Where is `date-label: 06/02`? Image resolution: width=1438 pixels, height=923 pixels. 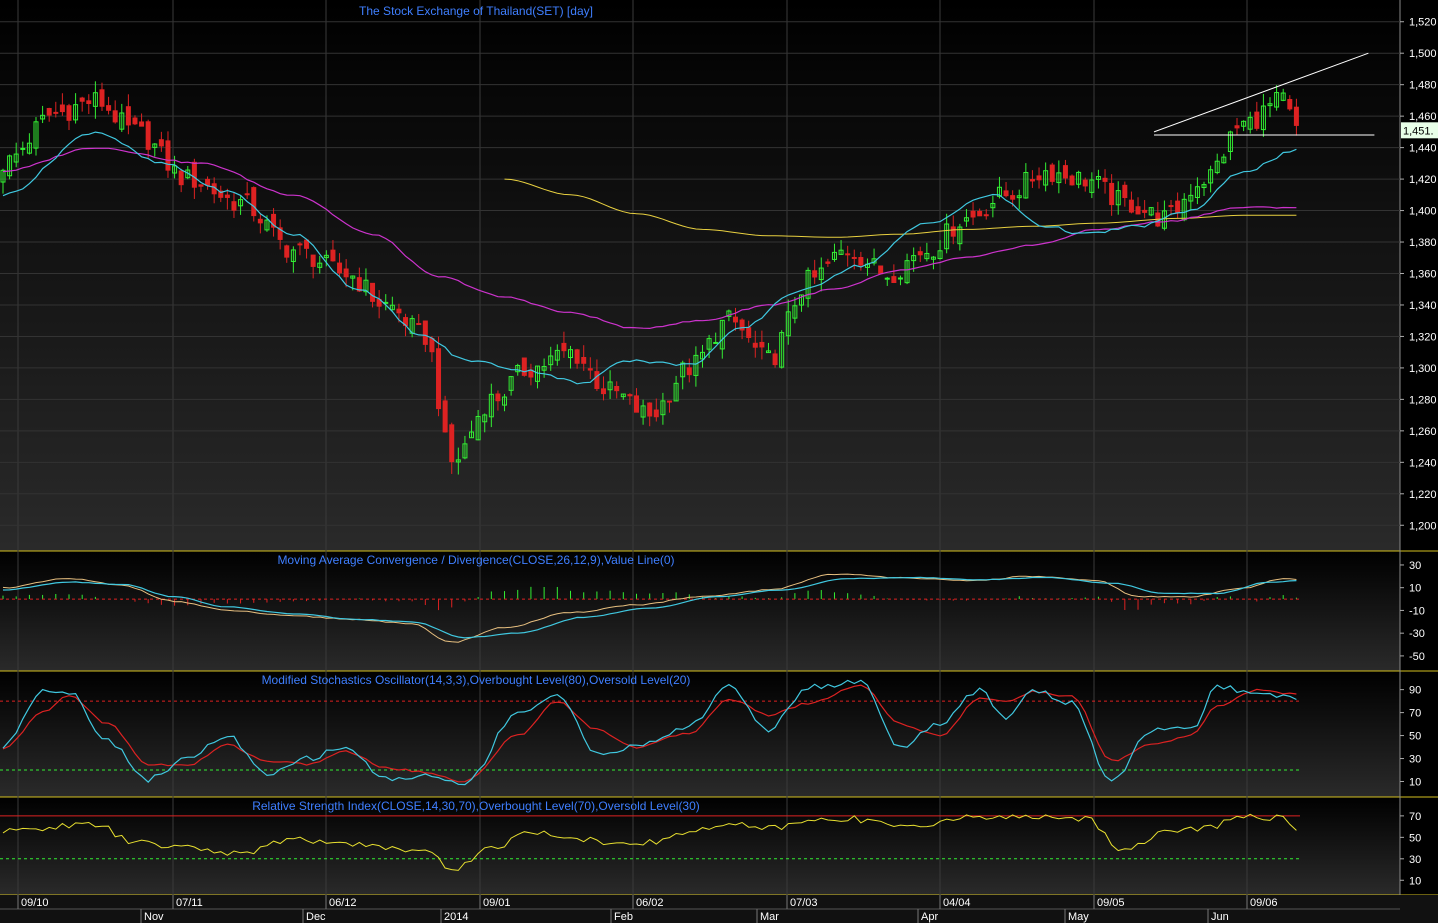 date-label: 06/02 is located at coordinates (650, 903).